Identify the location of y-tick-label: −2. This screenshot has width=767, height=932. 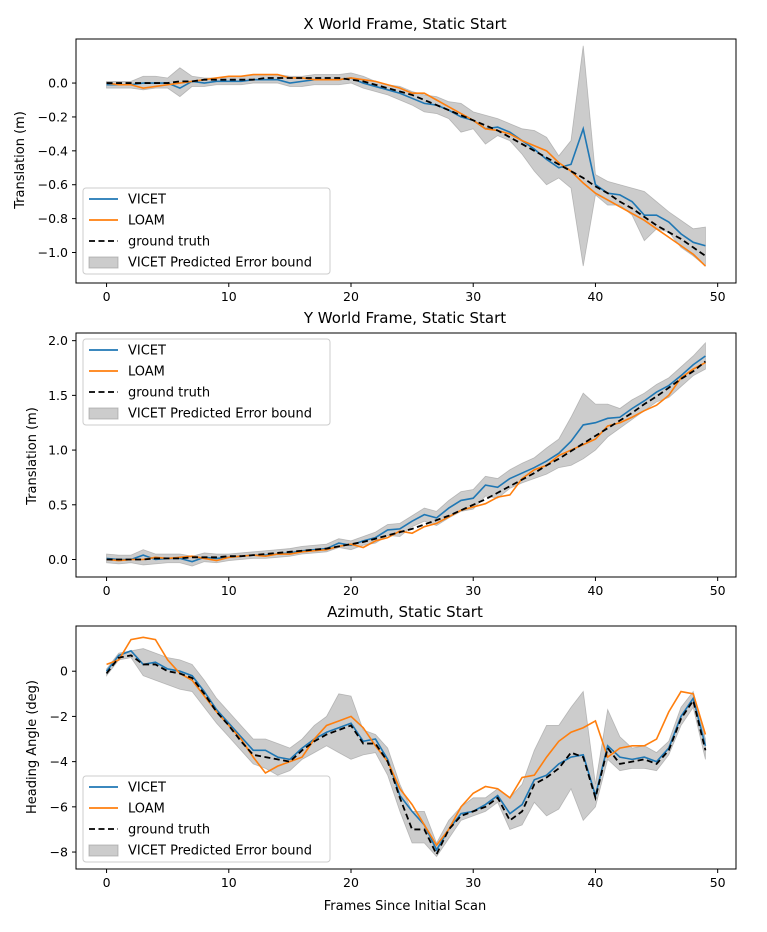
(59, 716).